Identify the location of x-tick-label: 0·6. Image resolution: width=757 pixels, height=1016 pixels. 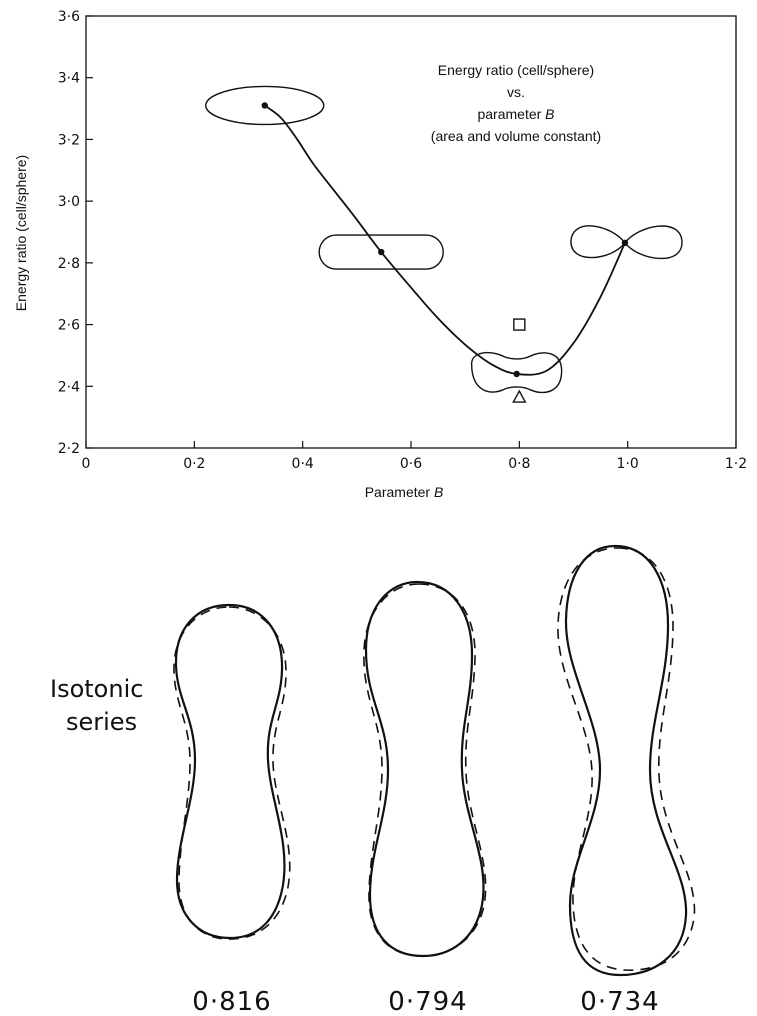
(411, 464).